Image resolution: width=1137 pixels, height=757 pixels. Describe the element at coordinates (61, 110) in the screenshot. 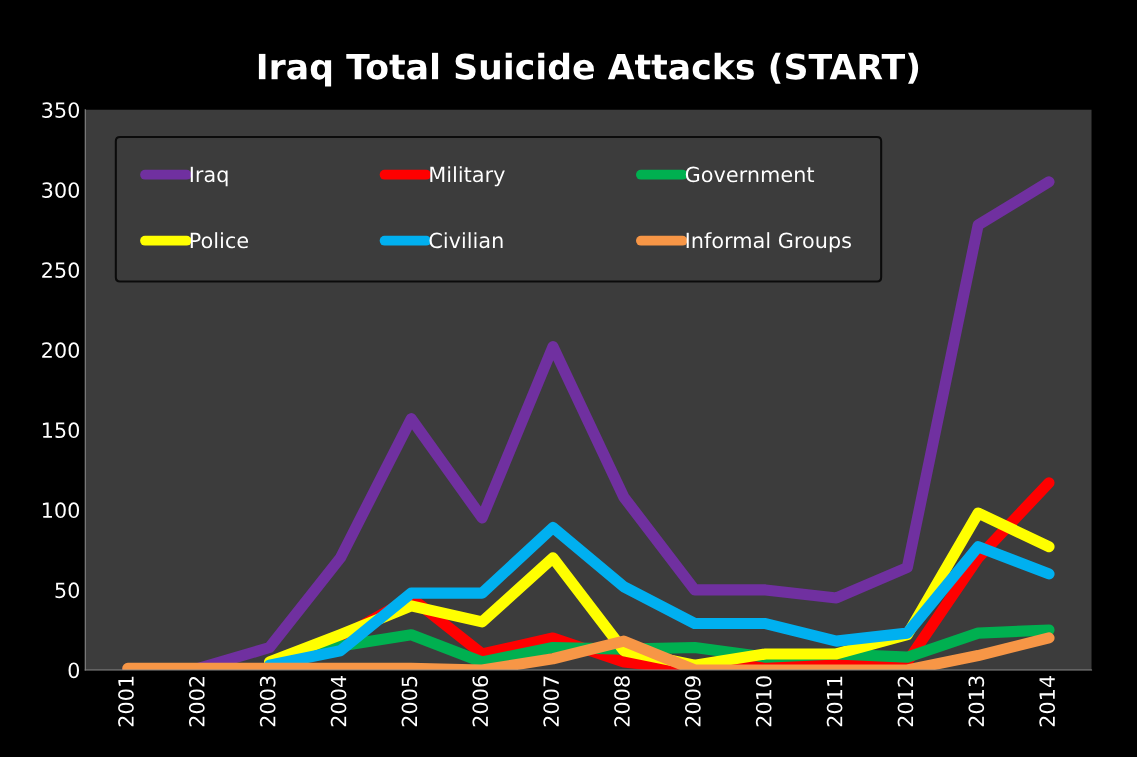

I see `y-tick-label: 350` at that location.